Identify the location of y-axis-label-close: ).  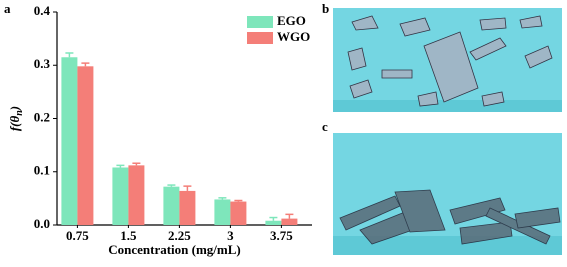
(14, 108).